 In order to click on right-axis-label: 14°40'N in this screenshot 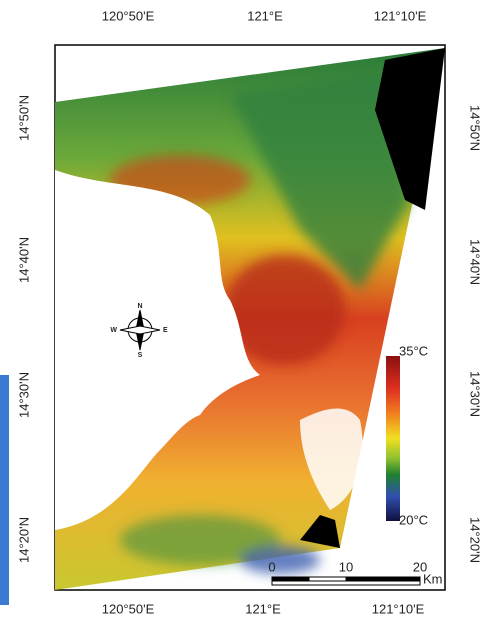, I will do `click(475, 262)`.